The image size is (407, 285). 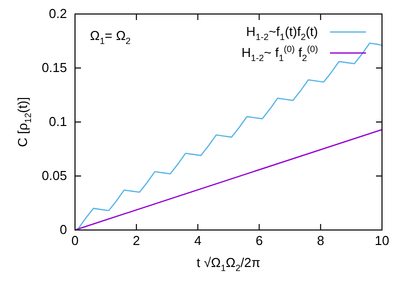 I want to click on y-tick-label: 0.1, so click(x=57, y=122).